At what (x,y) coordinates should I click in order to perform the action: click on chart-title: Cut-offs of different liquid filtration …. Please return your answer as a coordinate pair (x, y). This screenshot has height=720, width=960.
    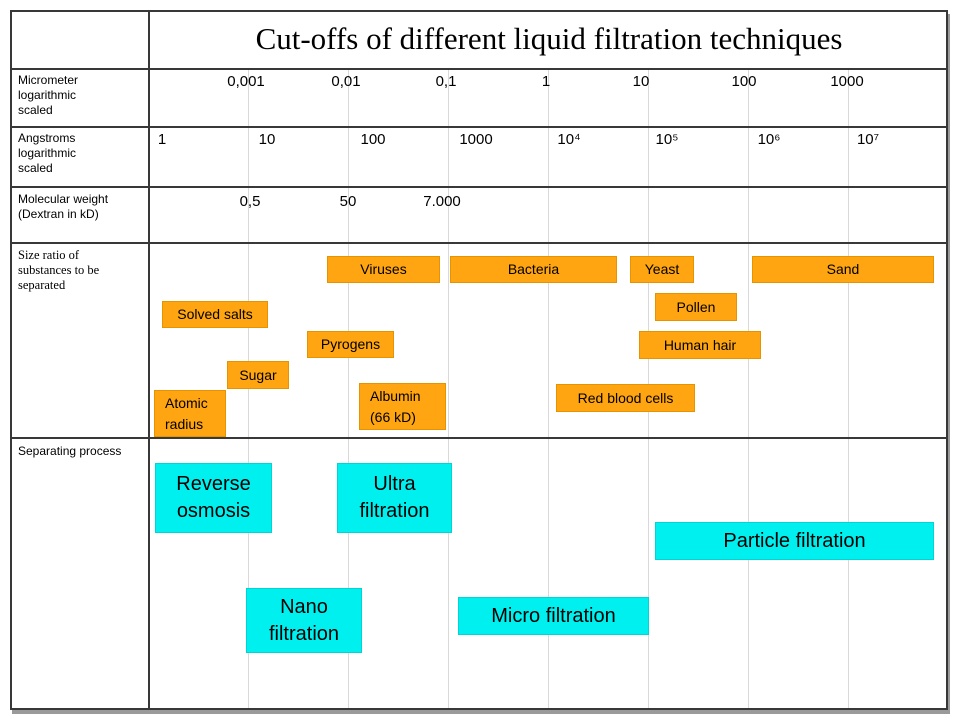
    Looking at the image, I should click on (549, 38).